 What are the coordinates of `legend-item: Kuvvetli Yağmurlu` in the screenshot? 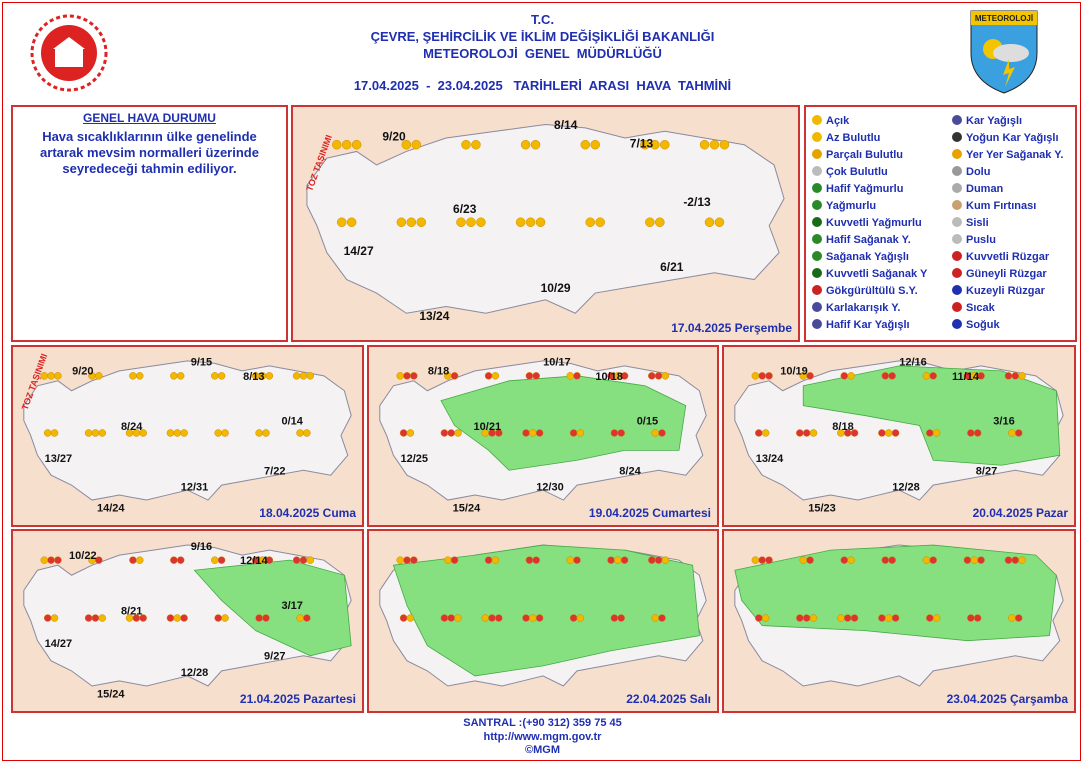 It's located at (867, 223).